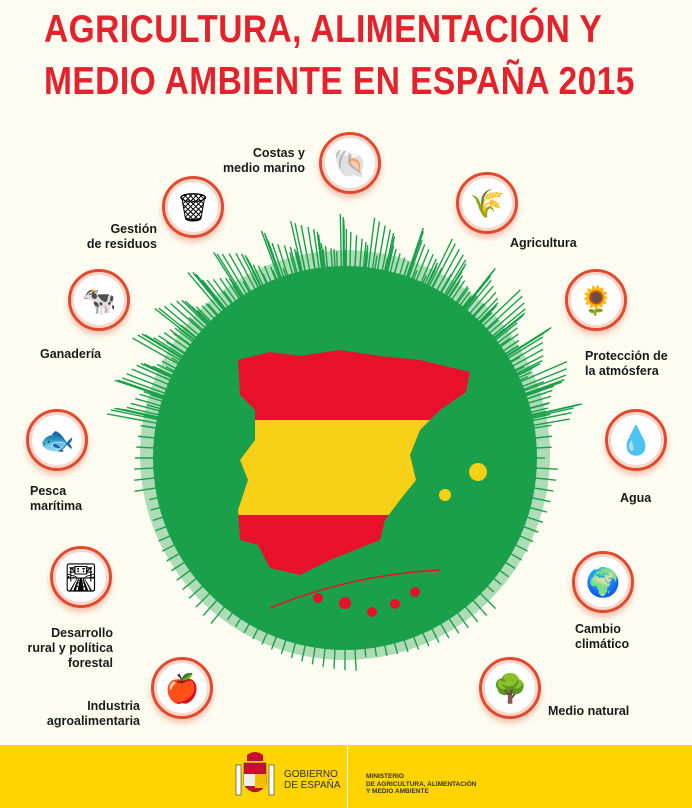 This screenshot has height=808, width=692. I want to click on topic-label: Cambio climático, so click(602, 636).